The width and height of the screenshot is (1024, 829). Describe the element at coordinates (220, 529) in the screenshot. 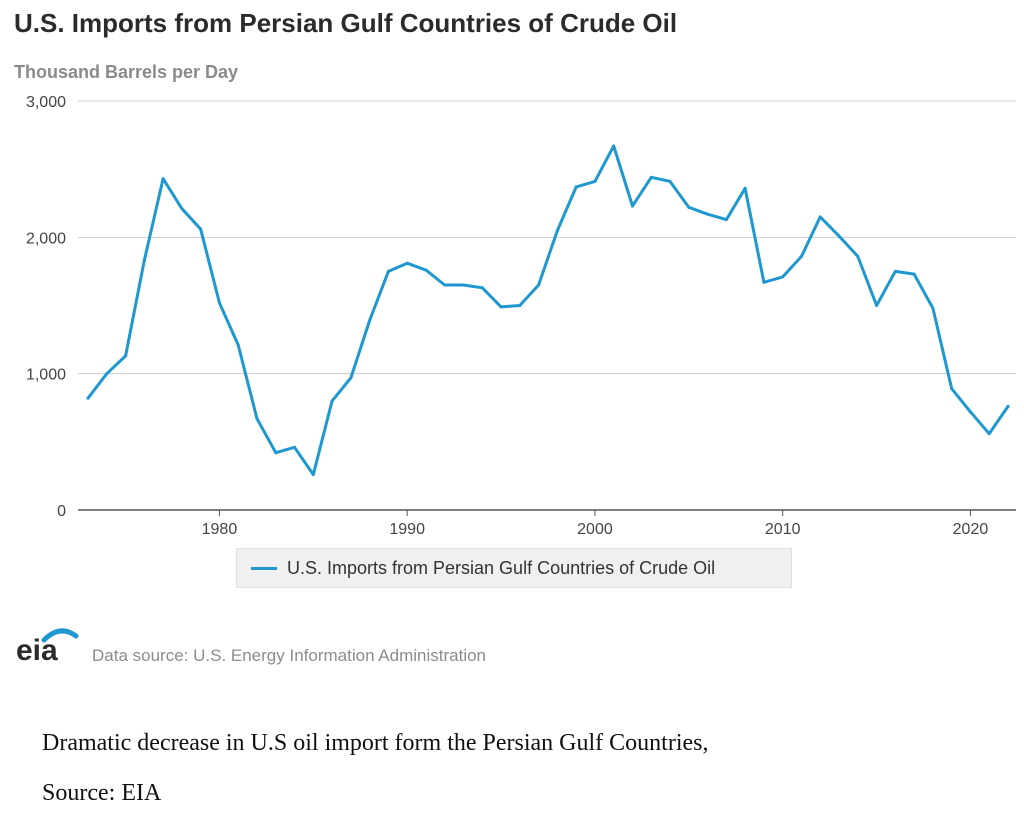

I see `x-tick-label: 1980` at that location.